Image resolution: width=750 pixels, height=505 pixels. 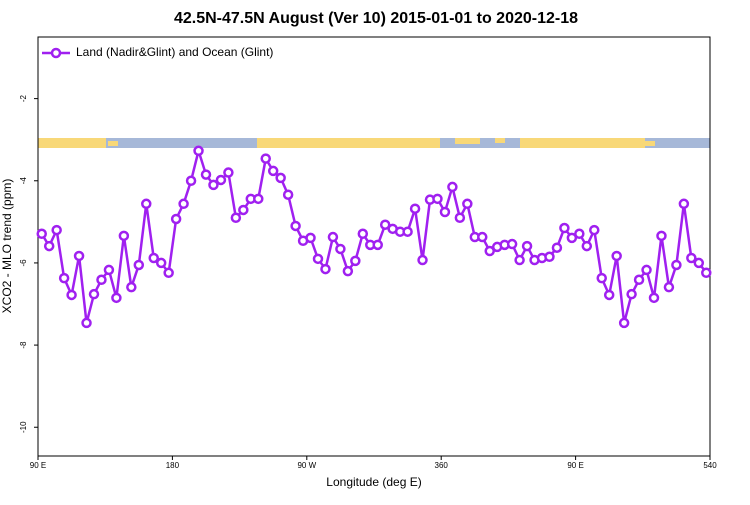 I want to click on x-tick-label: 180, so click(x=173, y=465).